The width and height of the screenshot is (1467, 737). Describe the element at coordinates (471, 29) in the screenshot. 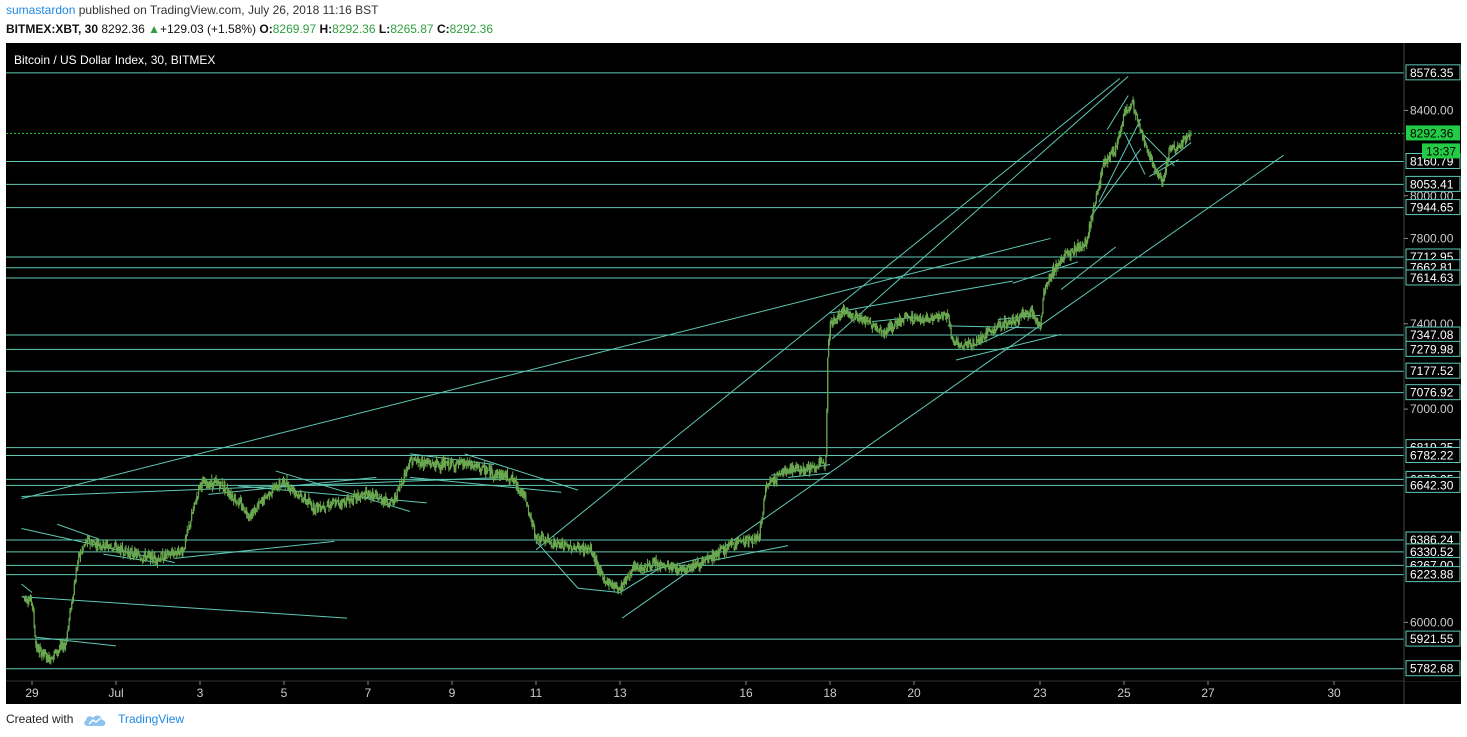

I see `close-value: 8292.36` at that location.